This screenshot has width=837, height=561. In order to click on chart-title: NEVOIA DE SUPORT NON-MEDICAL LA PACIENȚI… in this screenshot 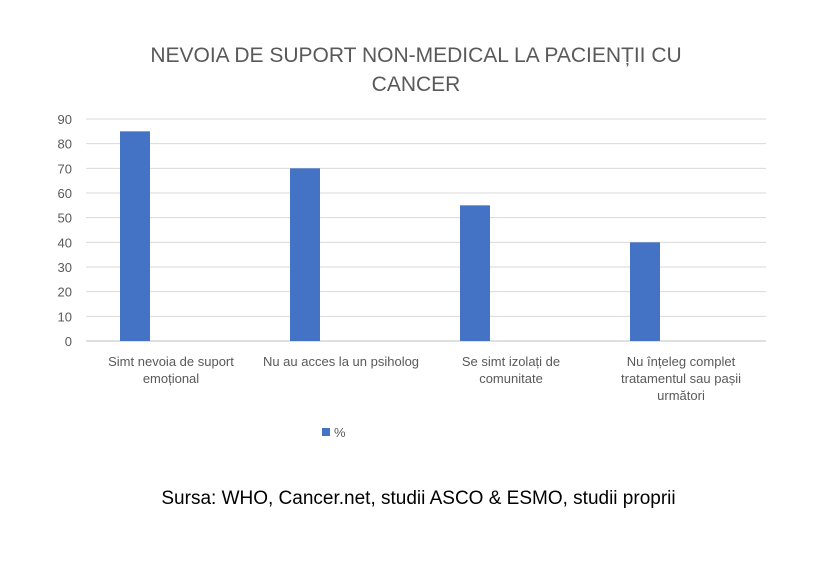, I will do `click(415, 70)`.